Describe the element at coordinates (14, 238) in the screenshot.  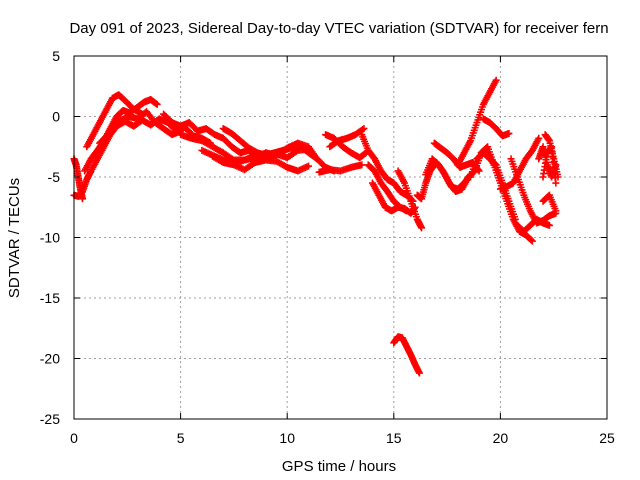
I see `y-axis-label: SDTVAR / TECUs` at that location.